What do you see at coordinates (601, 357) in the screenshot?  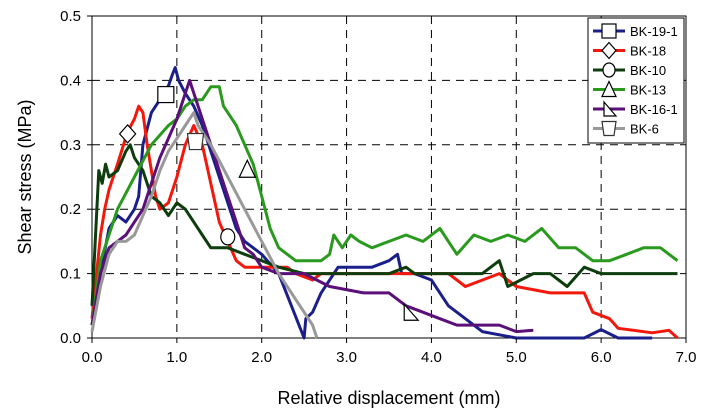 I see `x-tick-label: 6.0` at bounding box center [601, 357].